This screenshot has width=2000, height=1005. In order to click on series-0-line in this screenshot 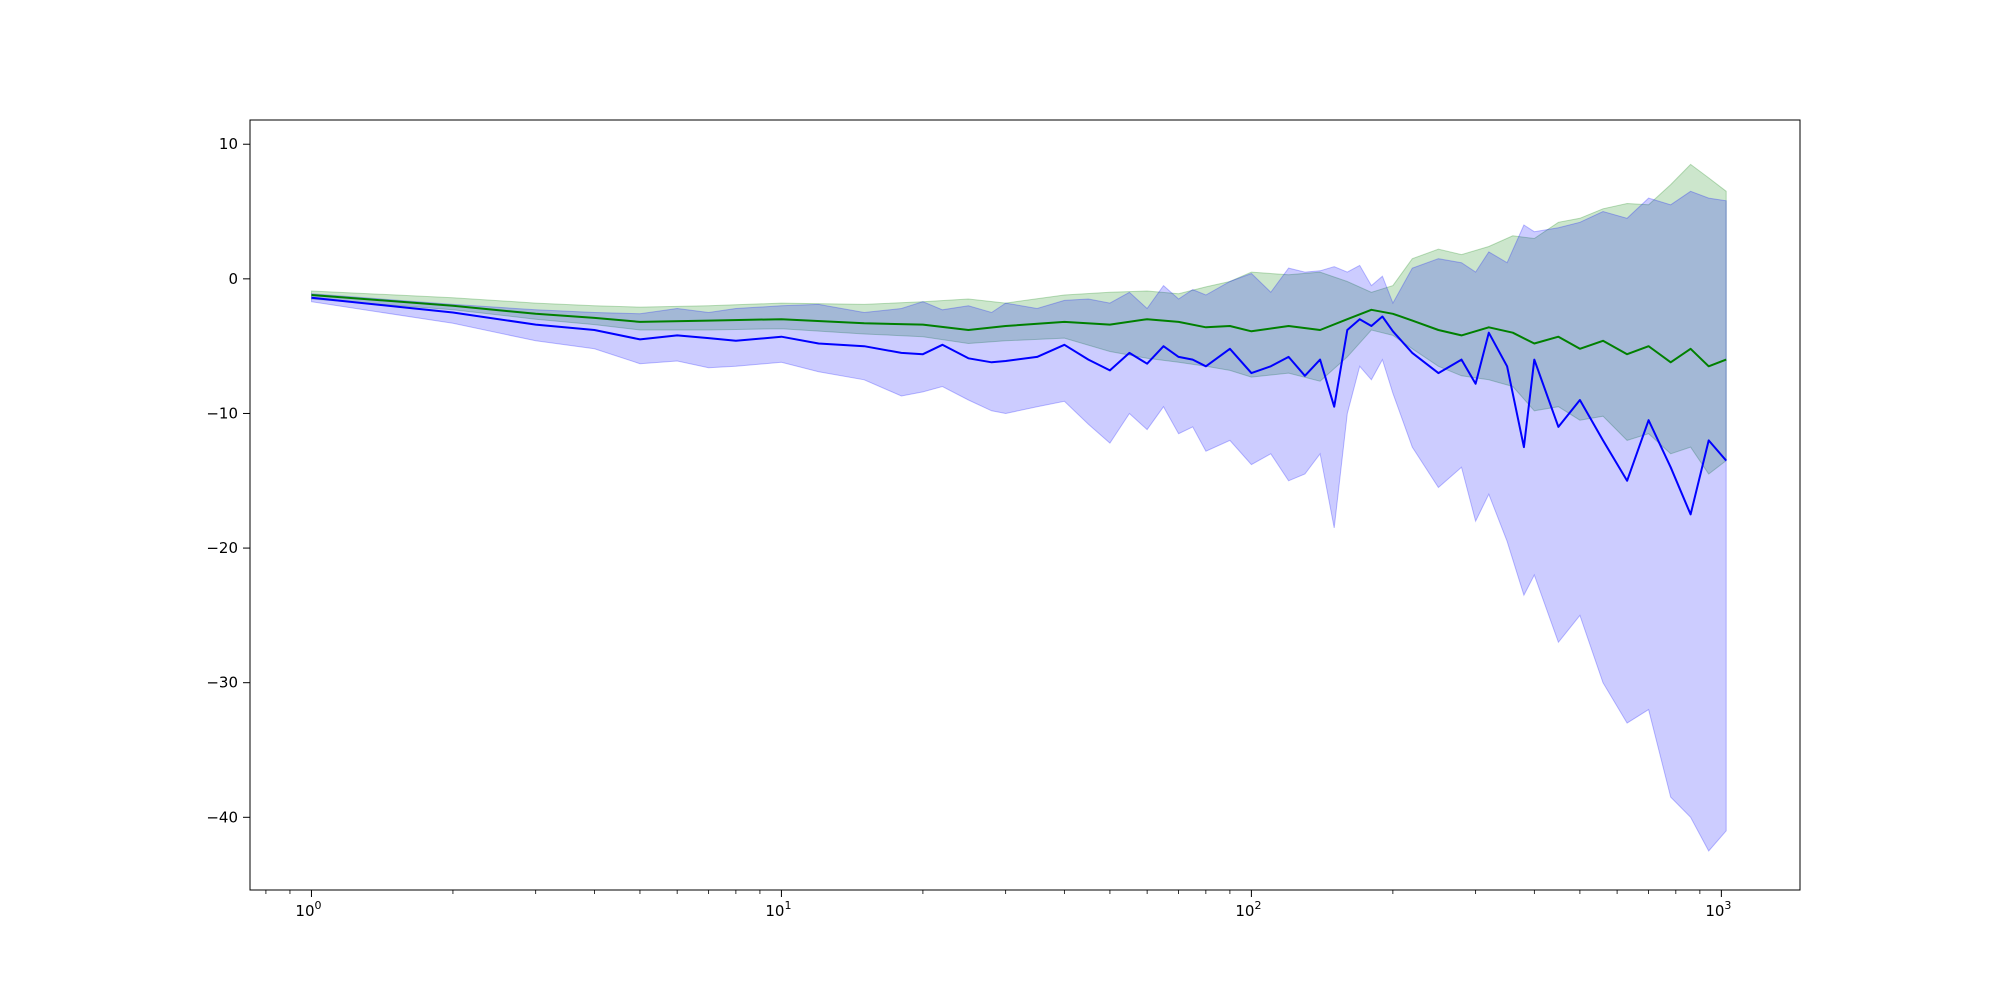, I will do `click(1019, 331)`.